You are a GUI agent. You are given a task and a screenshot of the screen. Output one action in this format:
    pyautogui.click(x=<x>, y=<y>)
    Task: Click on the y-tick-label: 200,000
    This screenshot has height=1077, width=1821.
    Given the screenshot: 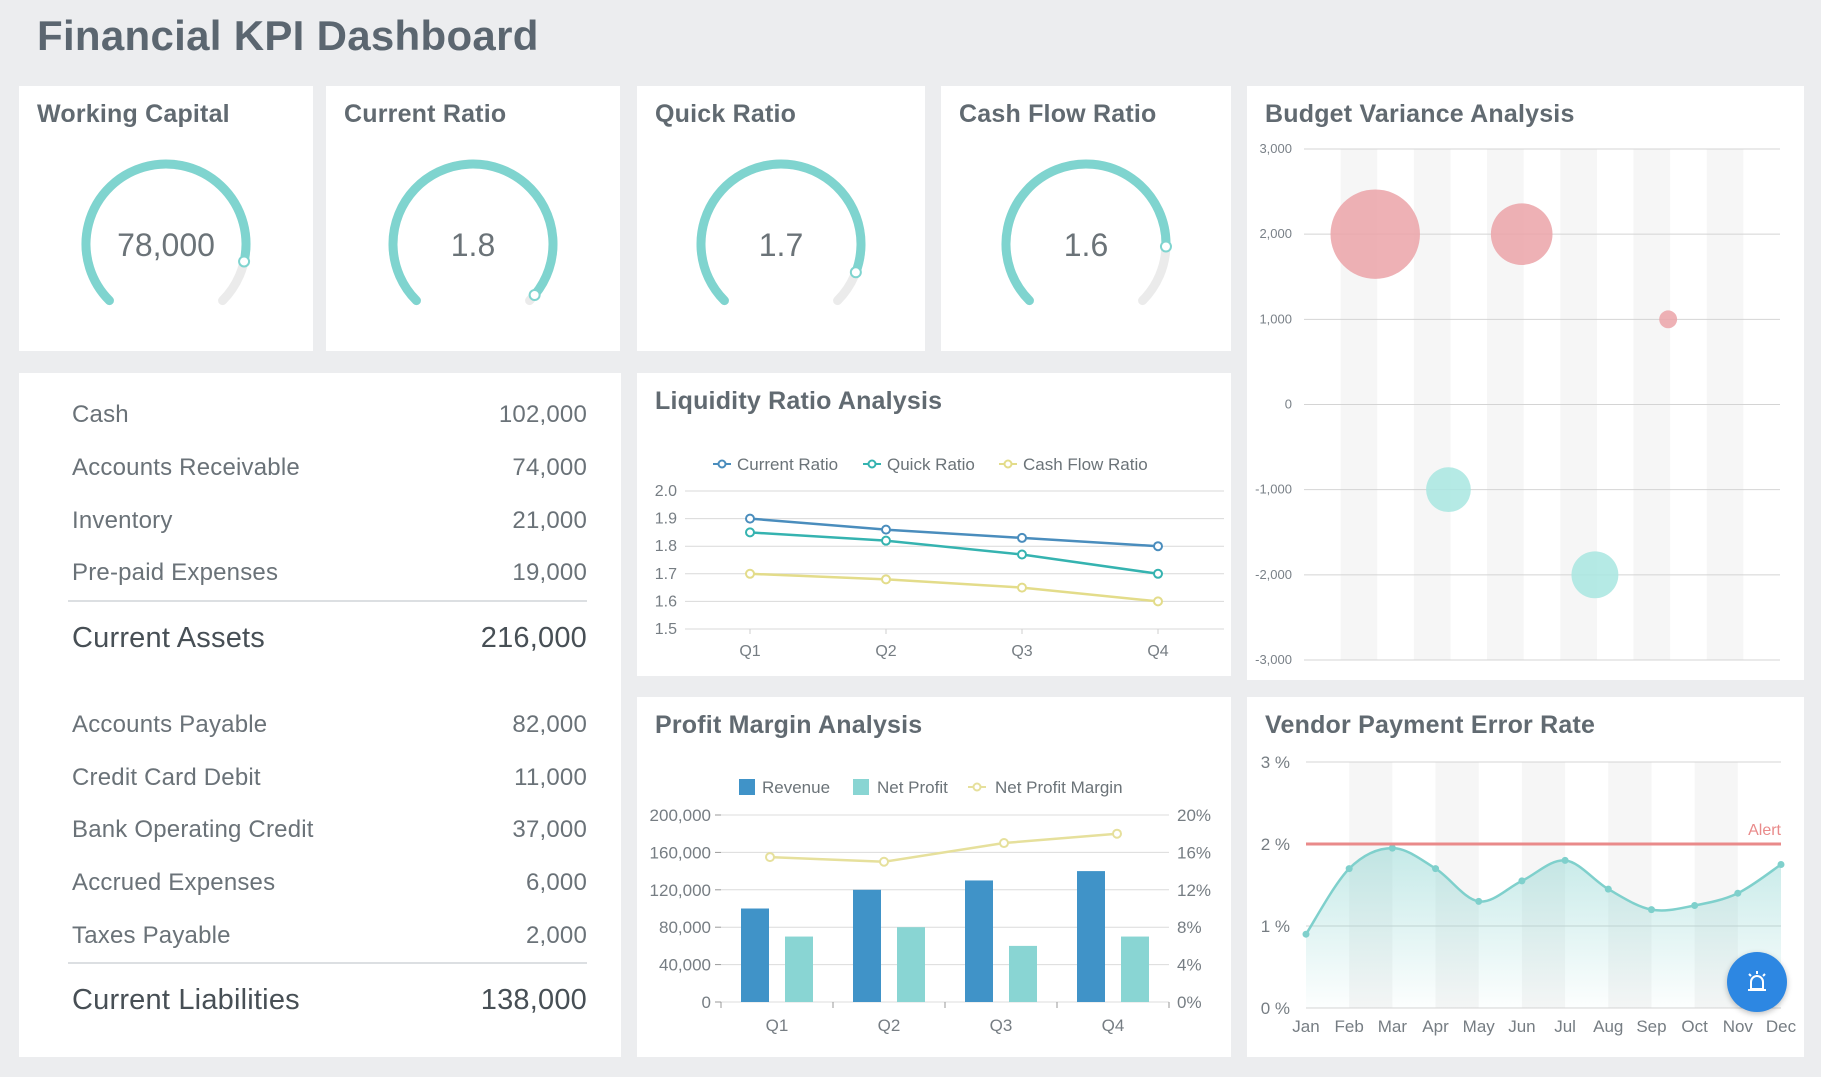 What is the action you would take?
    pyautogui.click(x=680, y=815)
    